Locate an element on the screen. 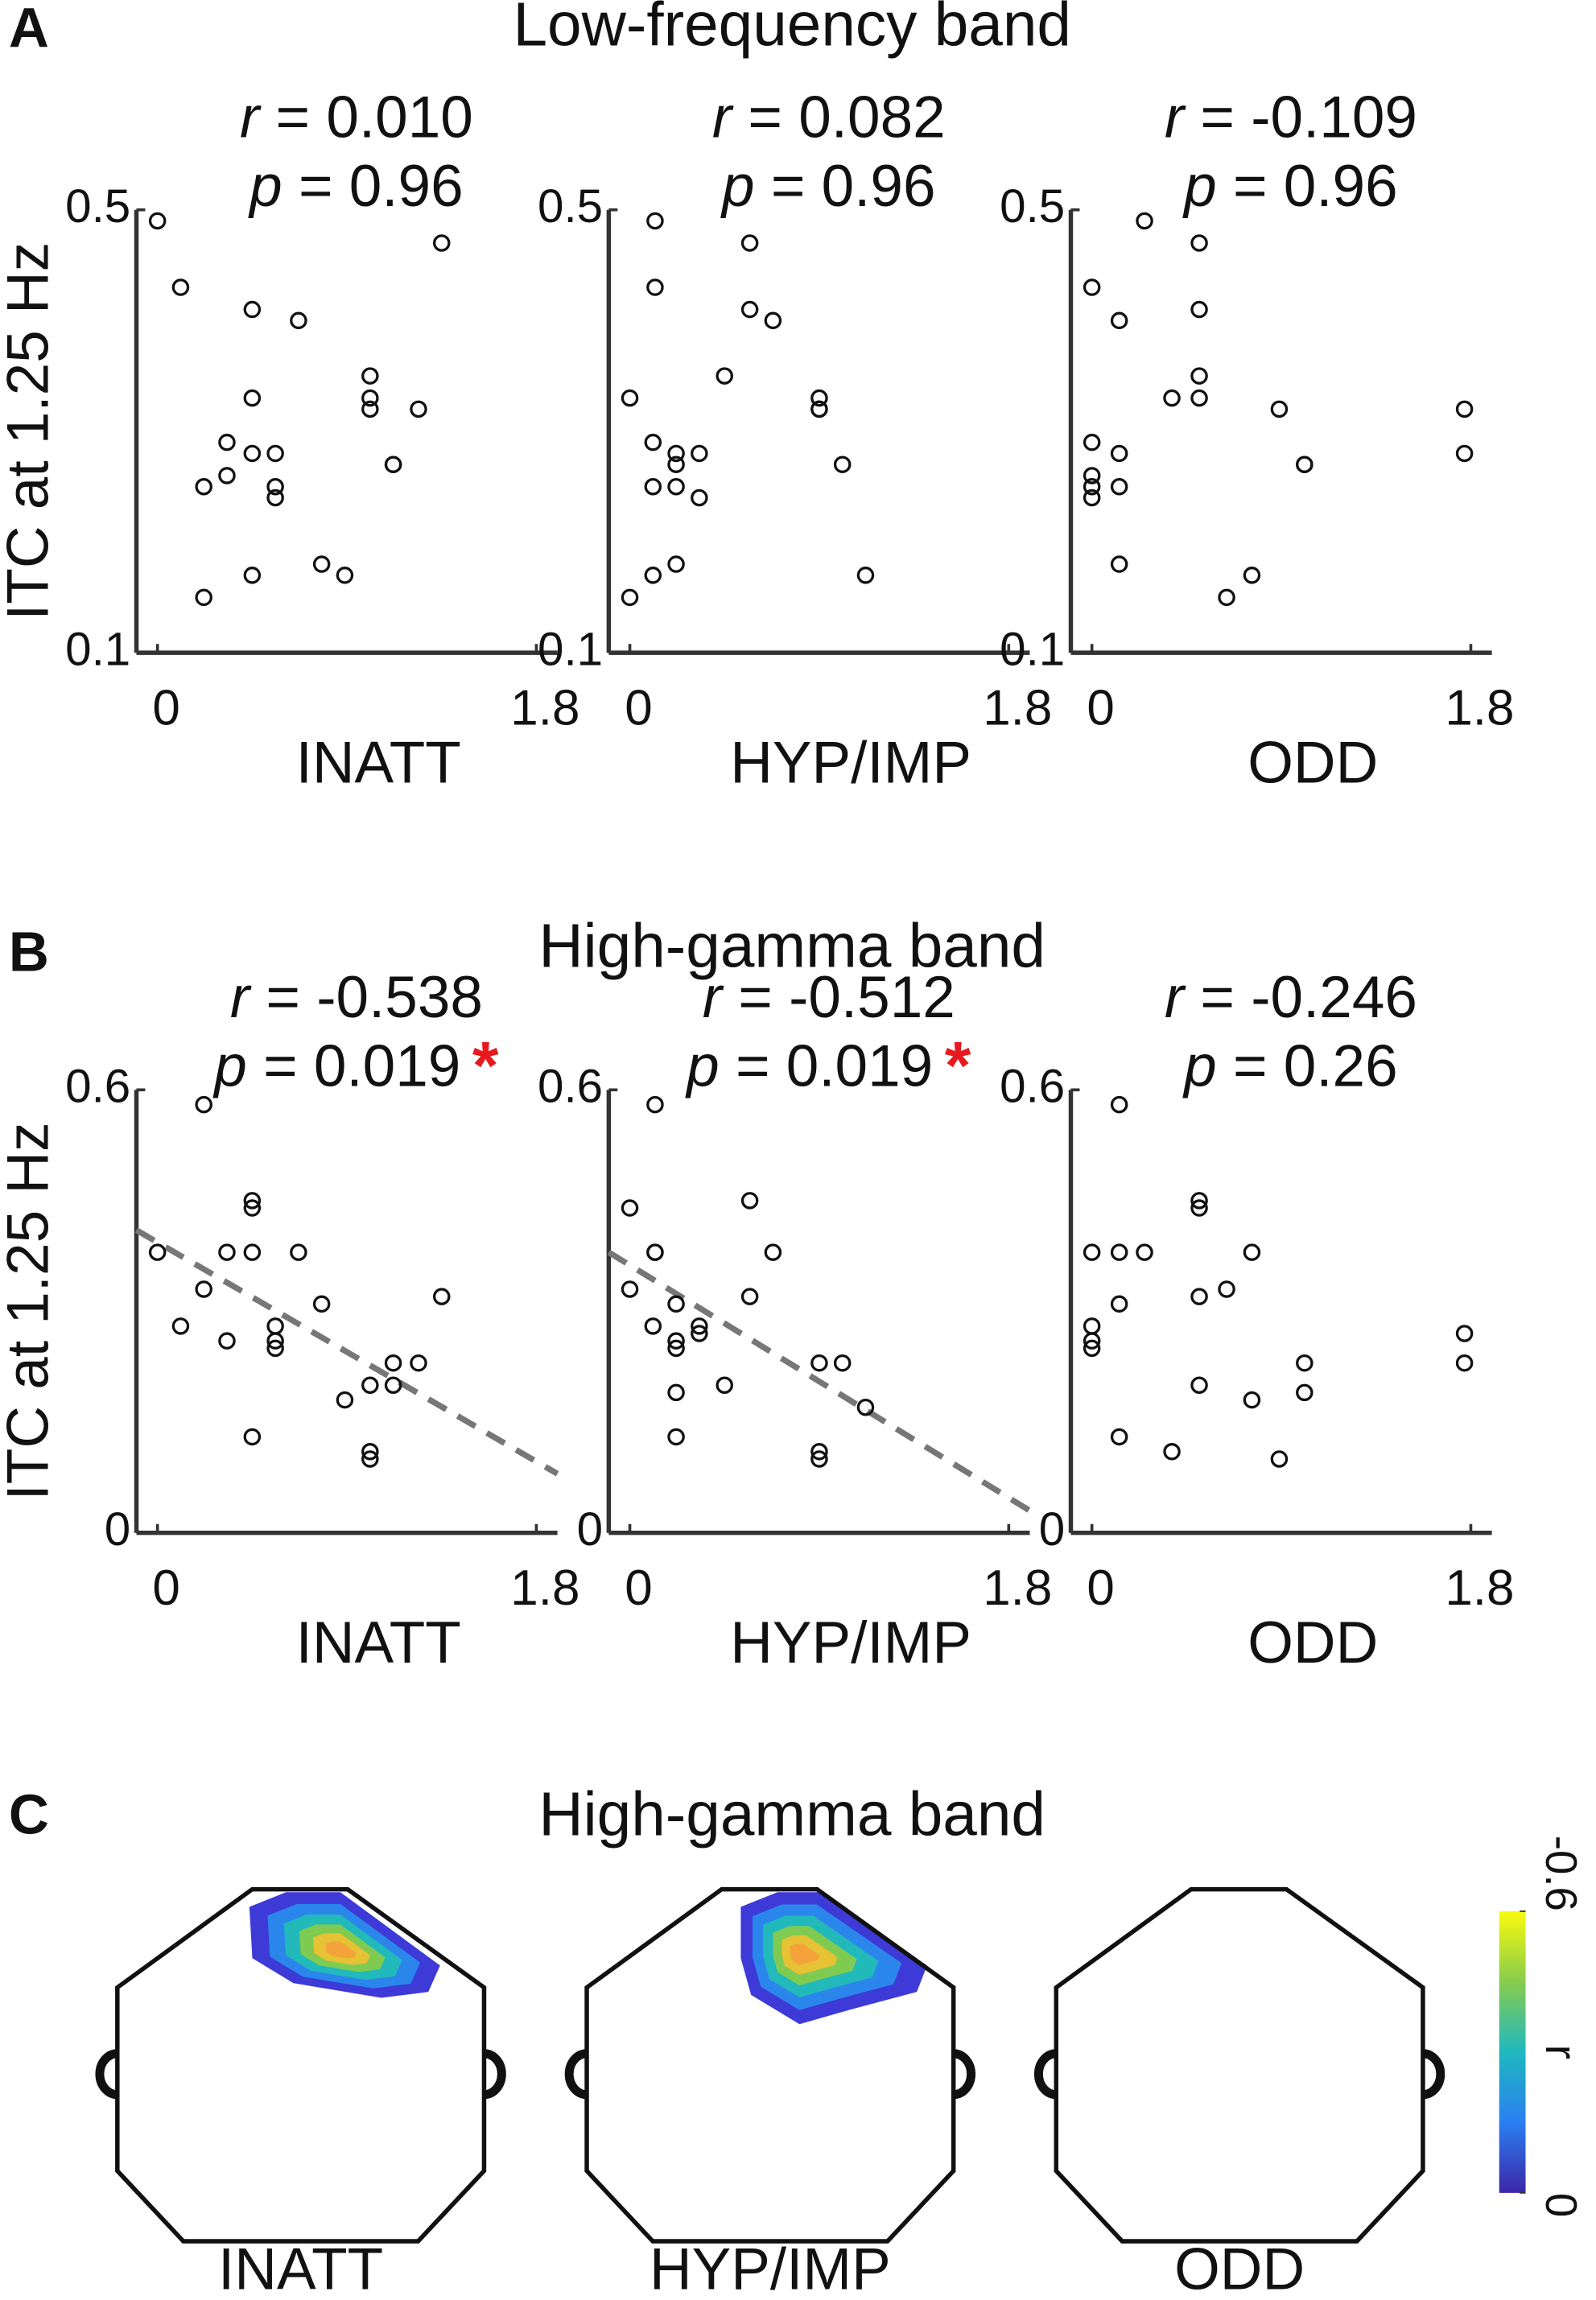  head-outline is located at coordinates (1239, 2065).